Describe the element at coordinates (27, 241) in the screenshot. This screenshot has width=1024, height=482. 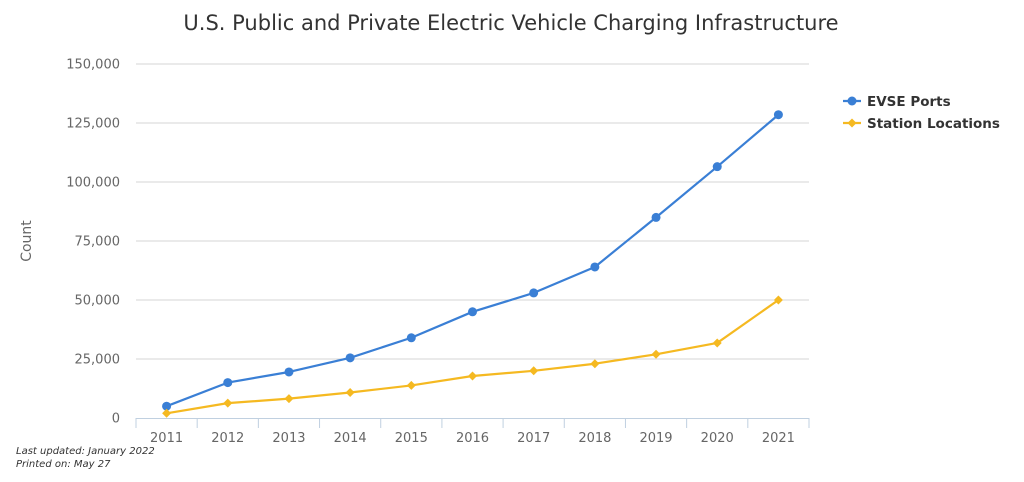
I see `y-axis-label: Count` at that location.